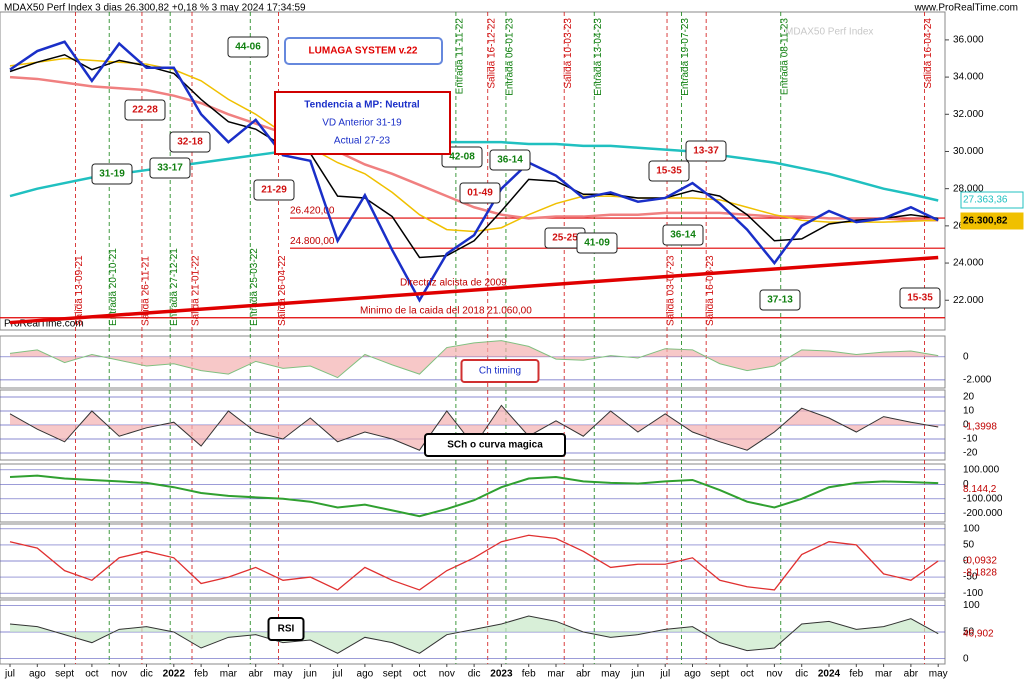  What do you see at coordinates (980, 489) in the screenshot?
I see `last-label: 8.144,2` at bounding box center [980, 489].